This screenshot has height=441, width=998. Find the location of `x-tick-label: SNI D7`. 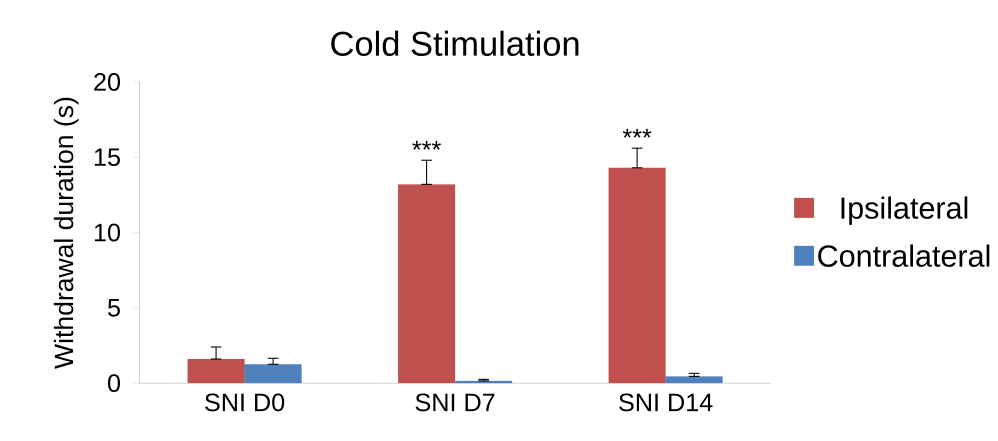

x-tick-label: SNI D7 is located at coordinates (455, 403).